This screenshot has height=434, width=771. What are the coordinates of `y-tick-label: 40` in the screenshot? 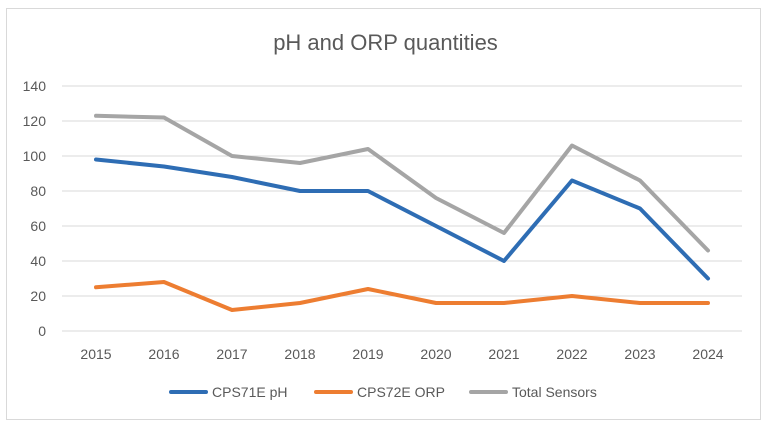 It's located at (38, 261).